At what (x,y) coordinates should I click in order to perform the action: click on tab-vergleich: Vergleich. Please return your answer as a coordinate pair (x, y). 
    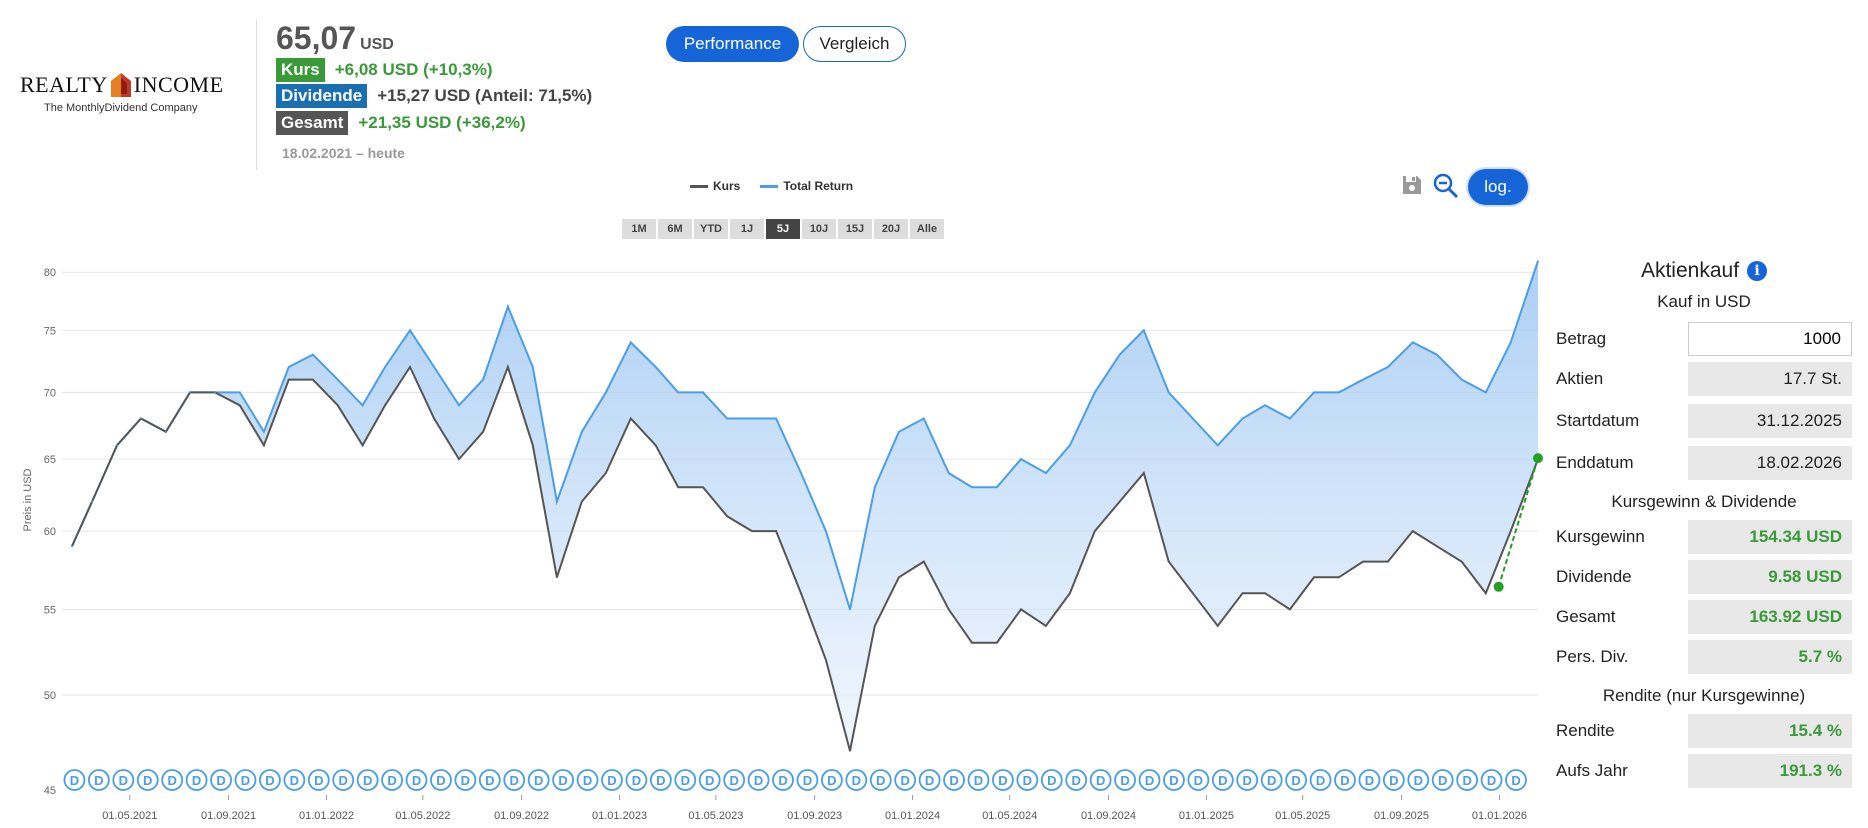
    Looking at the image, I should click on (854, 44).